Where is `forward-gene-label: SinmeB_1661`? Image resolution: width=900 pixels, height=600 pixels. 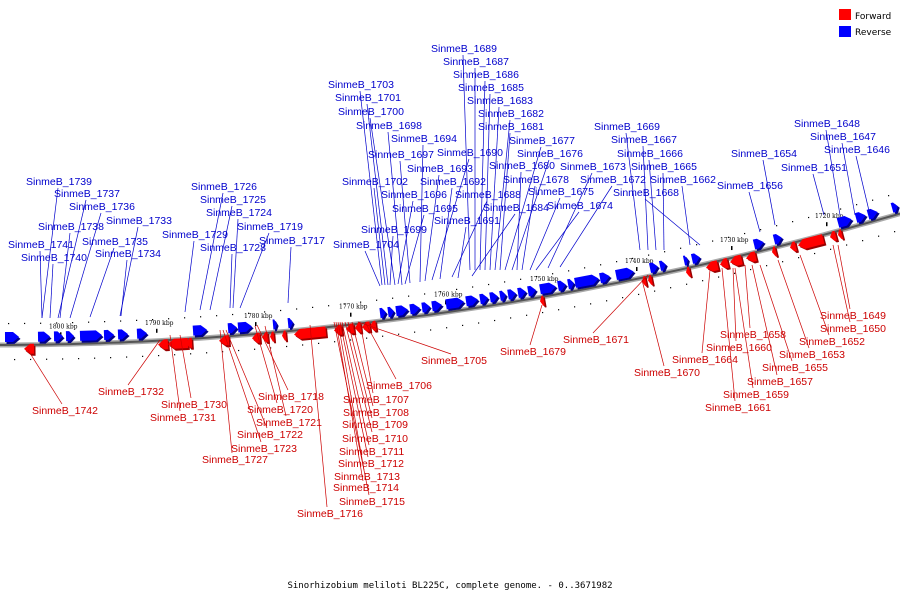 forward-gene-label: SinmeB_1661 is located at coordinates (738, 408).